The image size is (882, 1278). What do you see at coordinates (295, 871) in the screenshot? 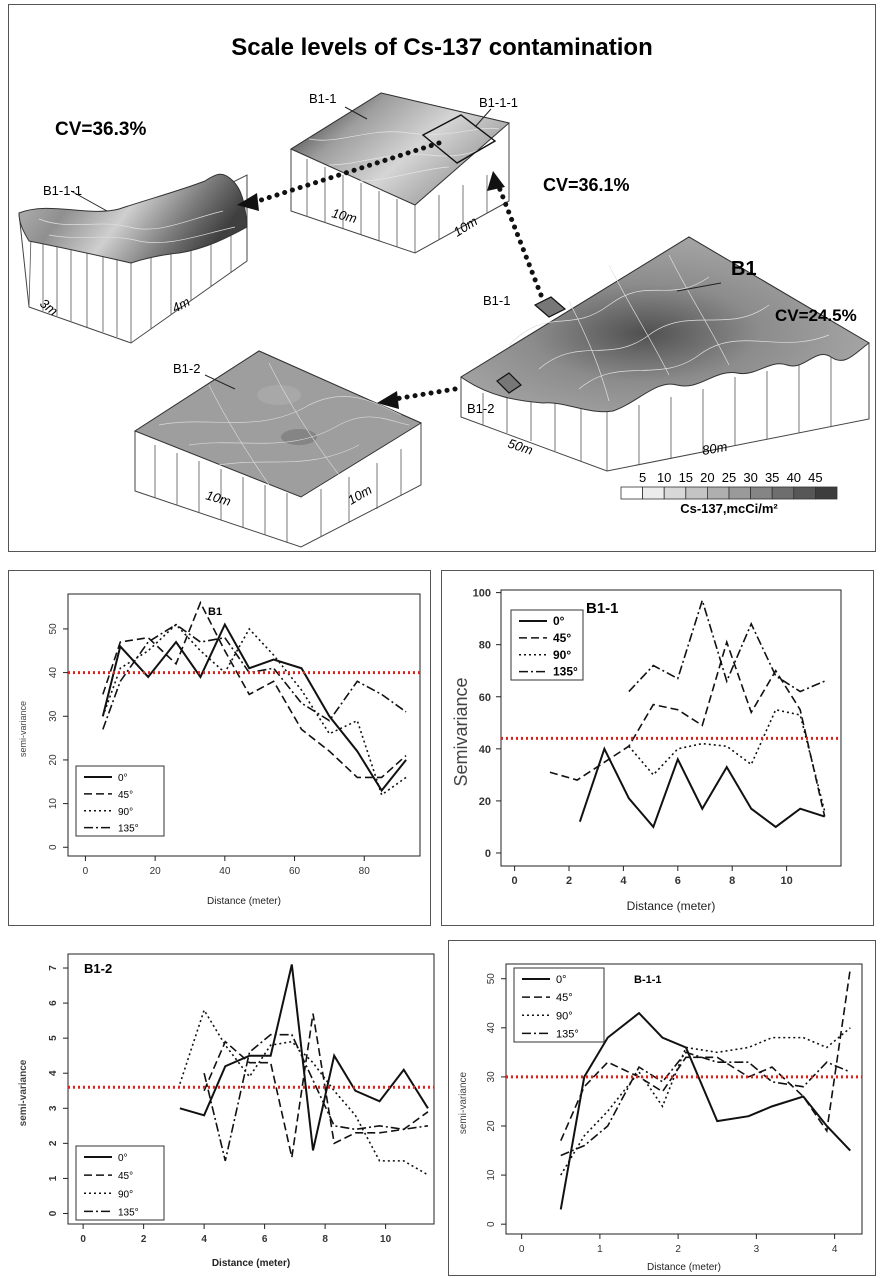
I see `x-tick-label: 60` at bounding box center [295, 871].